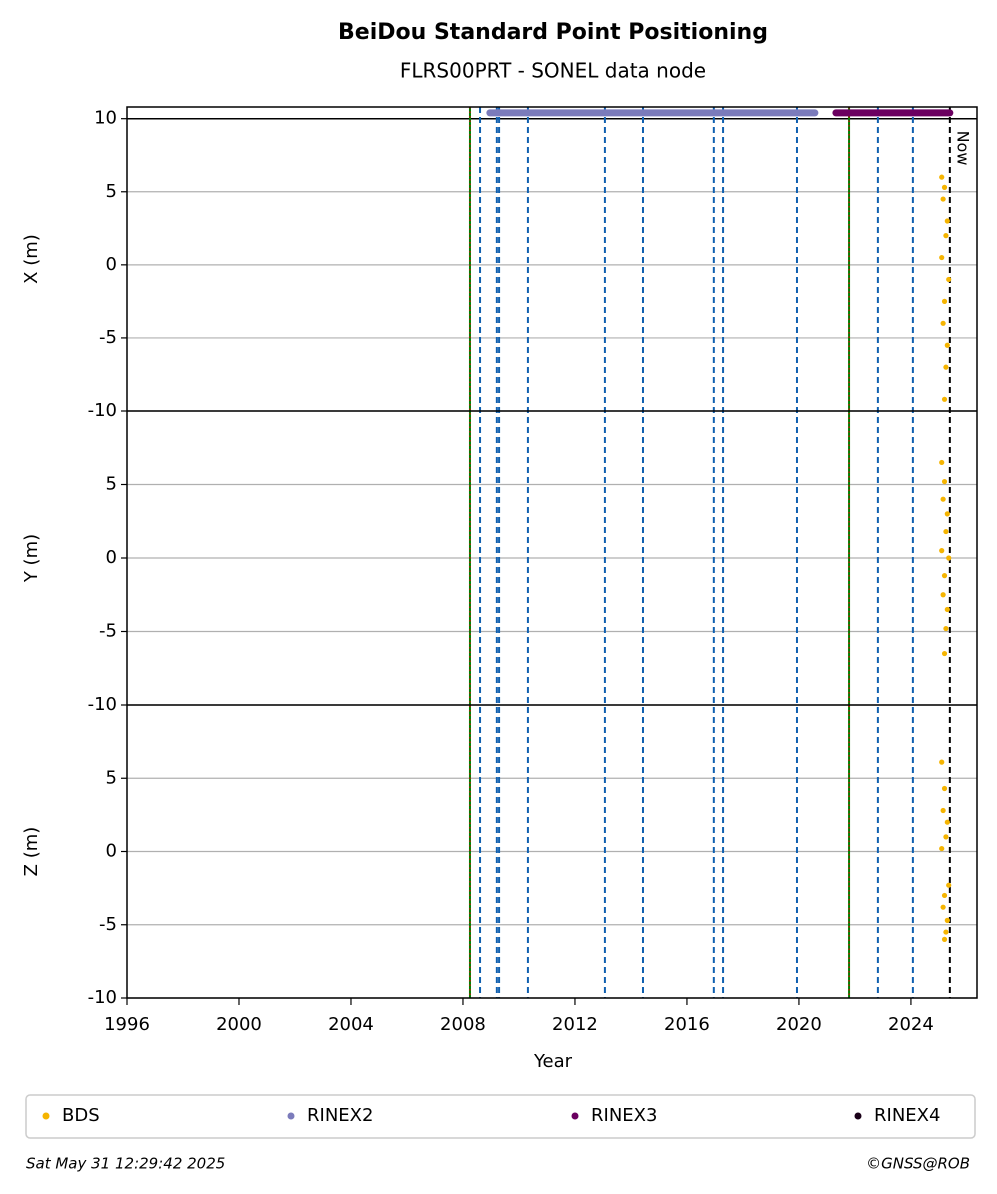  Describe the element at coordinates (624, 1115) in the screenshot. I see `legend-label: RINEX3` at that location.